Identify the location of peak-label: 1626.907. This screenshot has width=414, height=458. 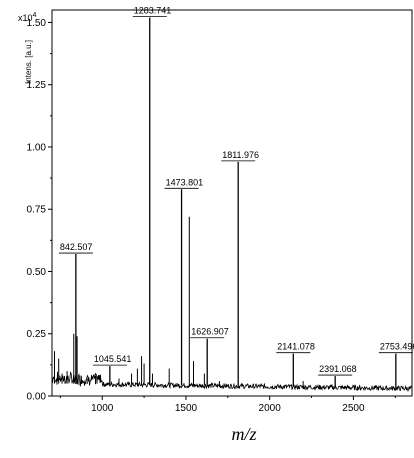
(210, 332).